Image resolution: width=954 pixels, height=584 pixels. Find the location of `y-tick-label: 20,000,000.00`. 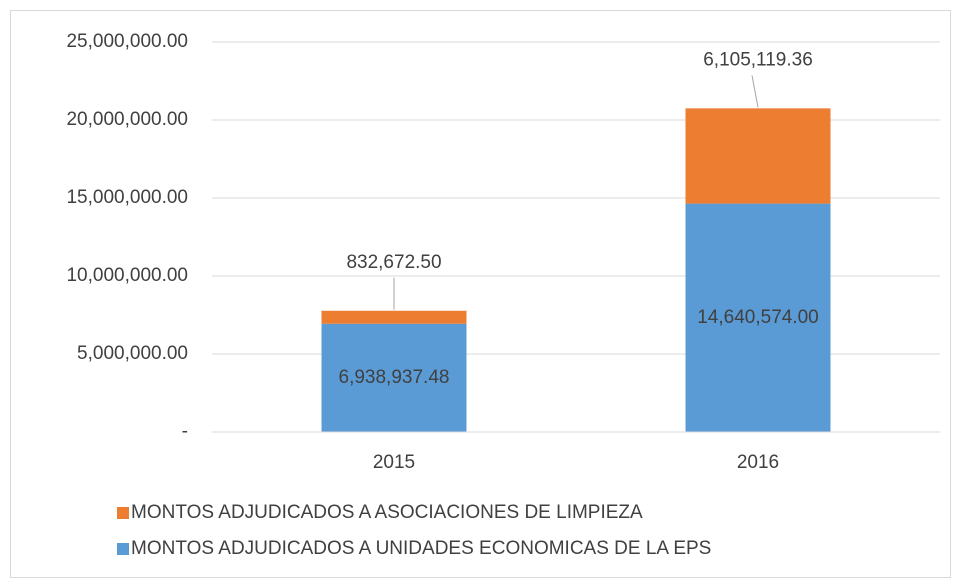

y-tick-label: 20,000,000.00 is located at coordinates (127, 119).